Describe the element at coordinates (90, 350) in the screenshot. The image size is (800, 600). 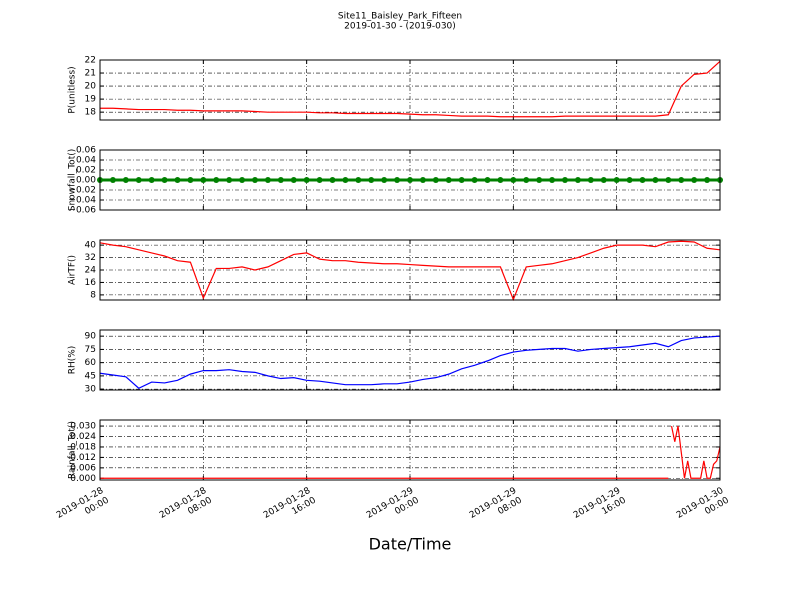
I see `y-tick-label: 75` at that location.